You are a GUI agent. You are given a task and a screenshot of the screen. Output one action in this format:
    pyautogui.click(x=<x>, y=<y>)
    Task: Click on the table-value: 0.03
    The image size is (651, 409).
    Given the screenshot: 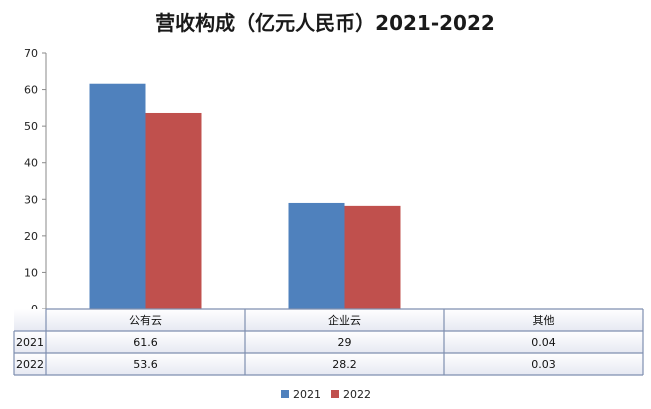 What is the action you would take?
    pyautogui.click(x=543, y=364)
    